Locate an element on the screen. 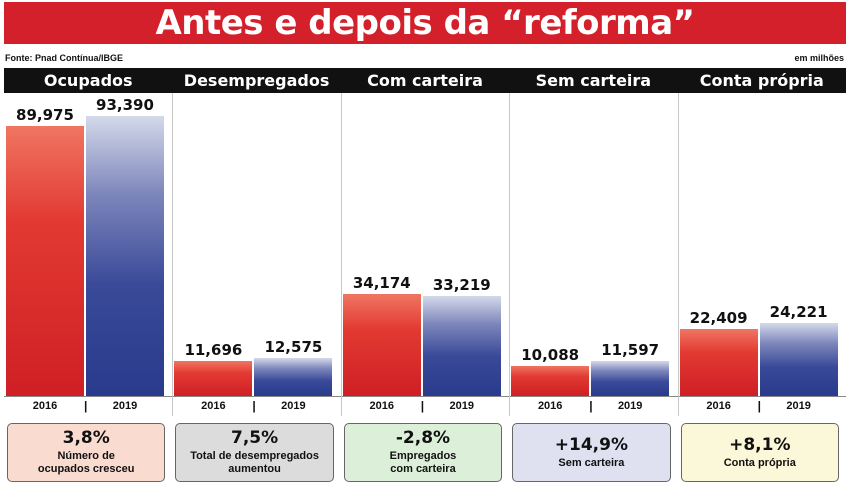  summary-label: Conta própria is located at coordinates (759, 462).